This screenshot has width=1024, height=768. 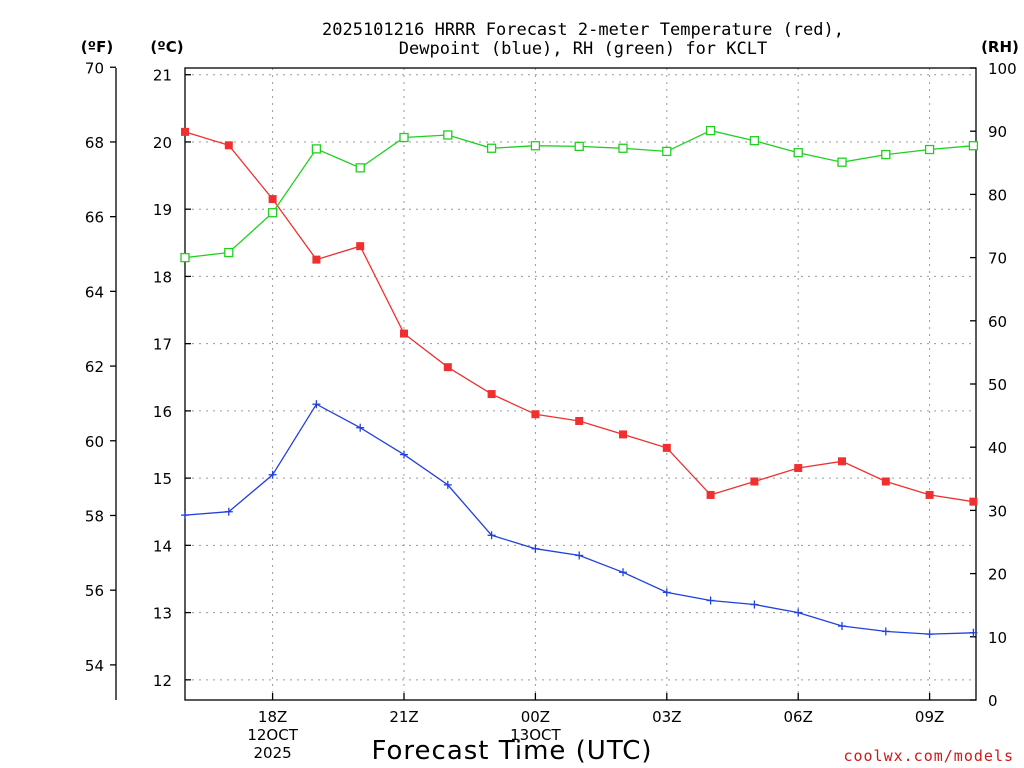 I want to click on rh-tick-label: 80, so click(x=997, y=195).